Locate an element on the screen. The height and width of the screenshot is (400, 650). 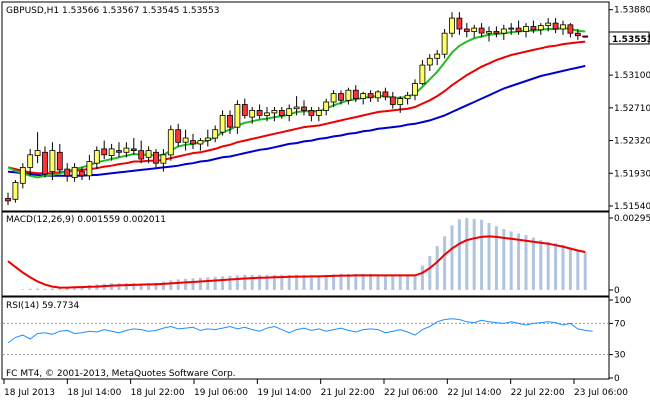
rsi-tick-label: 0 is located at coordinates (617, 379).